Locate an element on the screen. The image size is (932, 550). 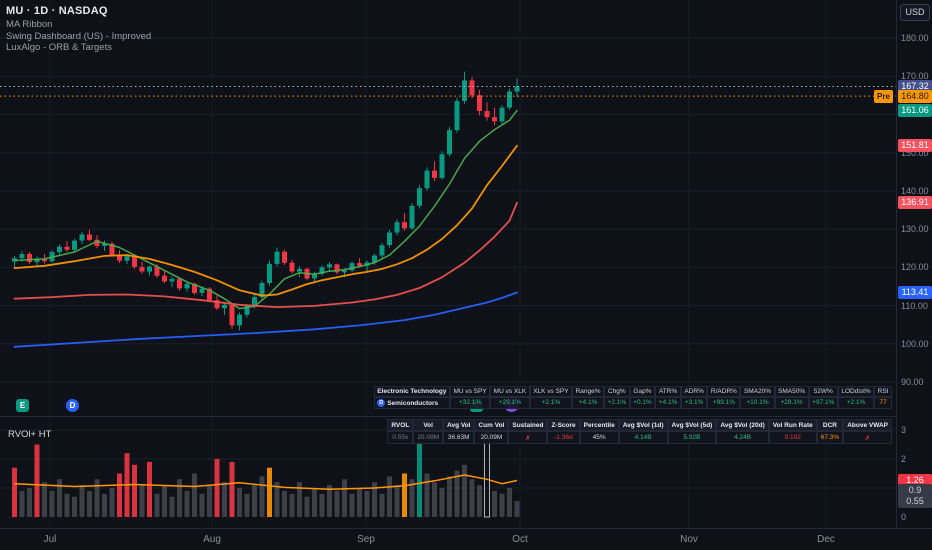
stats-col-header: Vol is located at coordinates (428, 425).